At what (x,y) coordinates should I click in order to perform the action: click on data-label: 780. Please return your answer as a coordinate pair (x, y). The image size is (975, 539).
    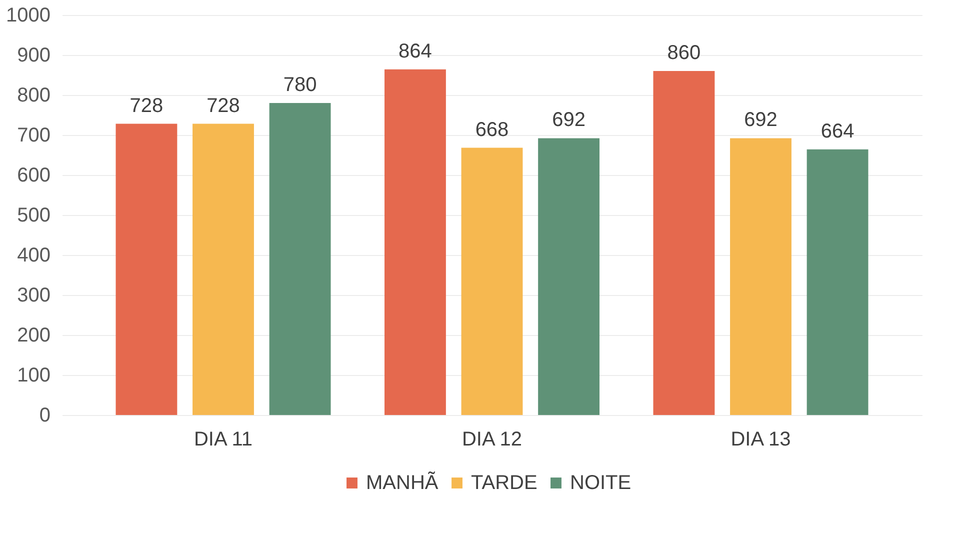
    Looking at the image, I should click on (300, 85).